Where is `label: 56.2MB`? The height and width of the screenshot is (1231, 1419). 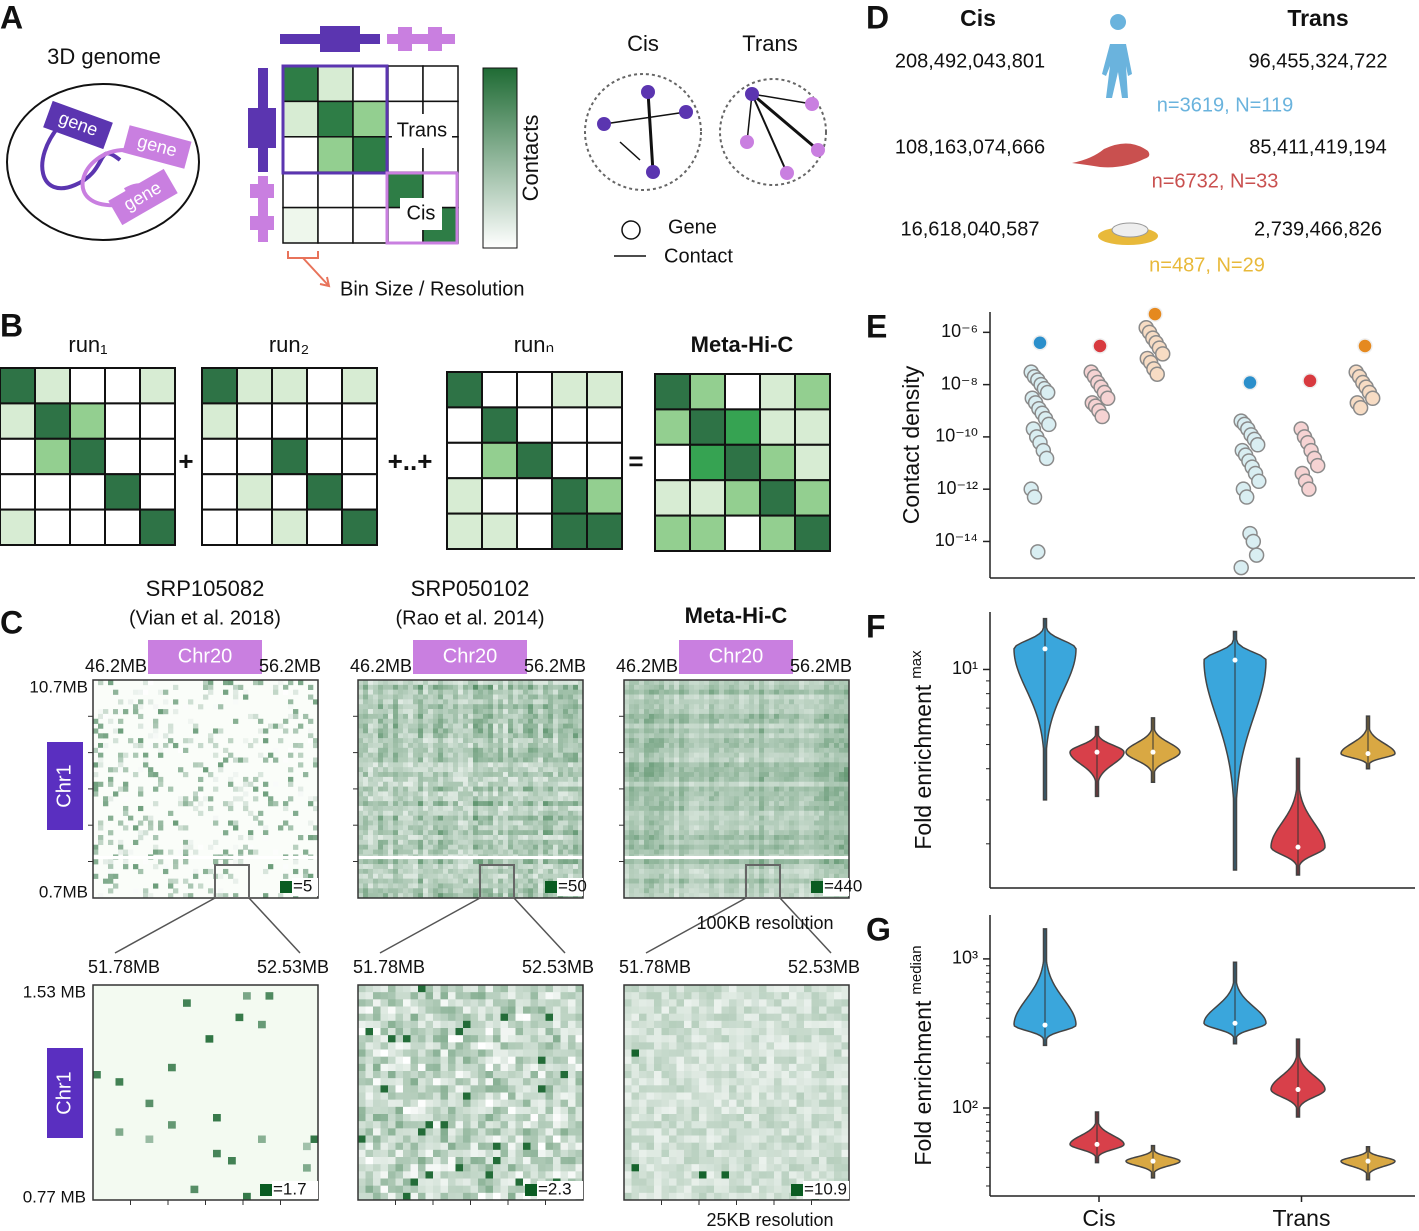 label: 56.2MB is located at coordinates (290, 666).